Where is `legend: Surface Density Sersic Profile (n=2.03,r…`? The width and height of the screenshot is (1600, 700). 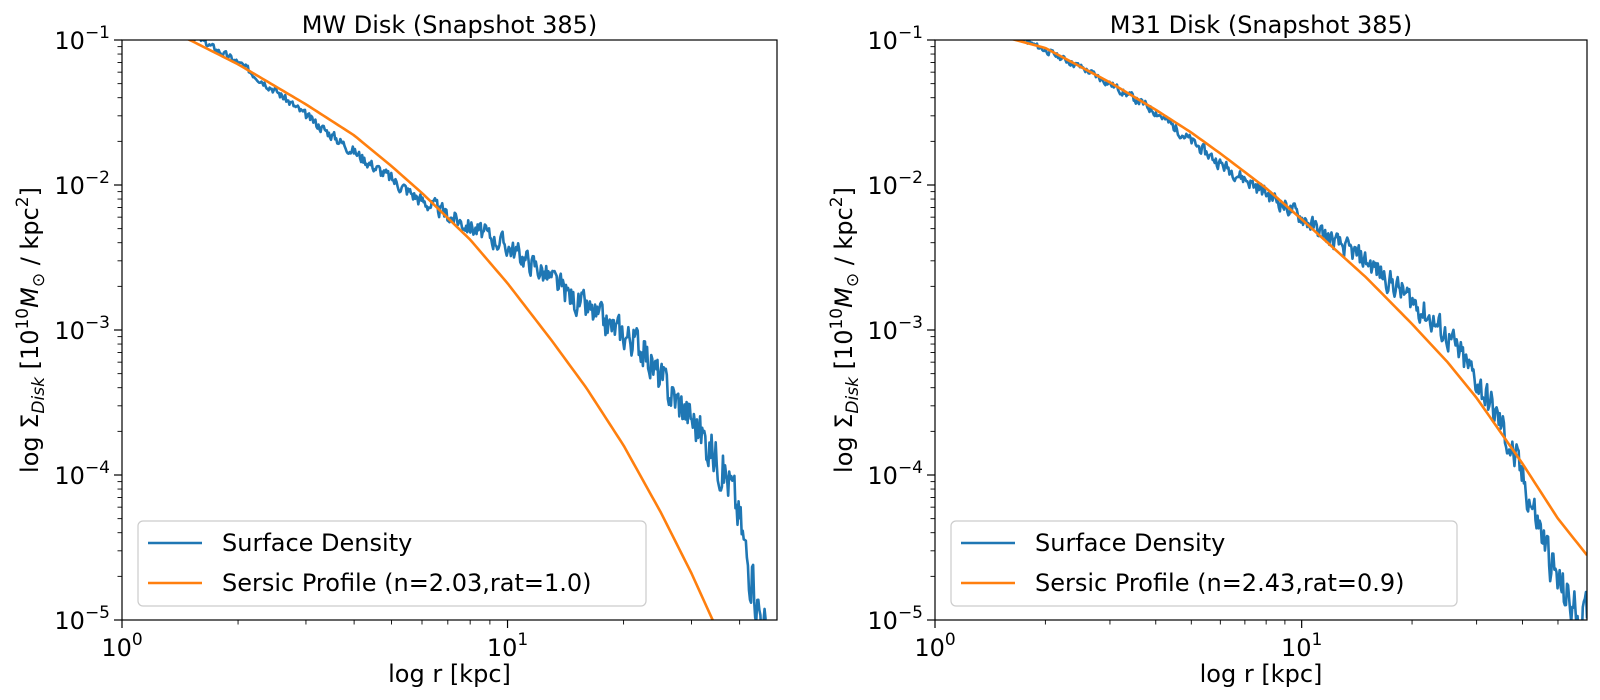 legend: Surface Density Sersic Profile (n=2.03,r… is located at coordinates (392, 563).